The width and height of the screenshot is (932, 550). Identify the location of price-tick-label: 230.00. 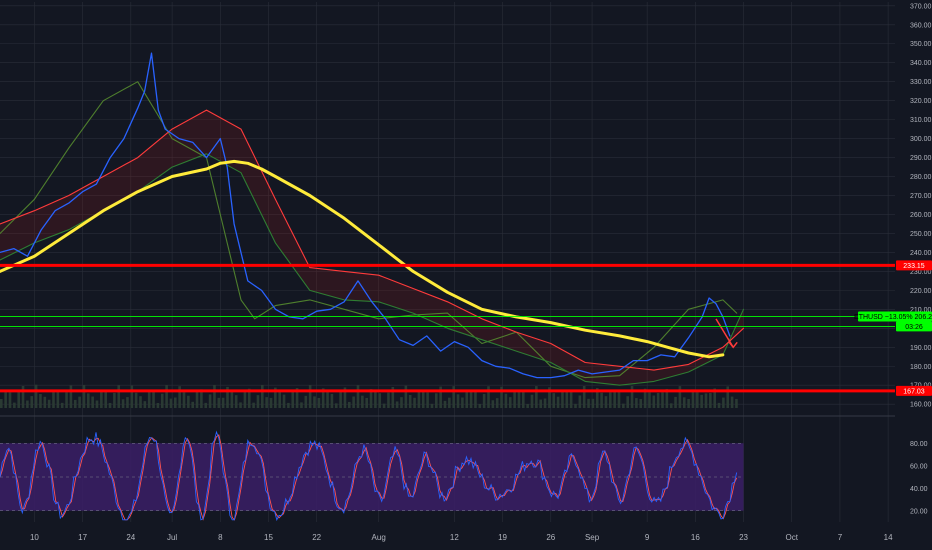
(921, 272).